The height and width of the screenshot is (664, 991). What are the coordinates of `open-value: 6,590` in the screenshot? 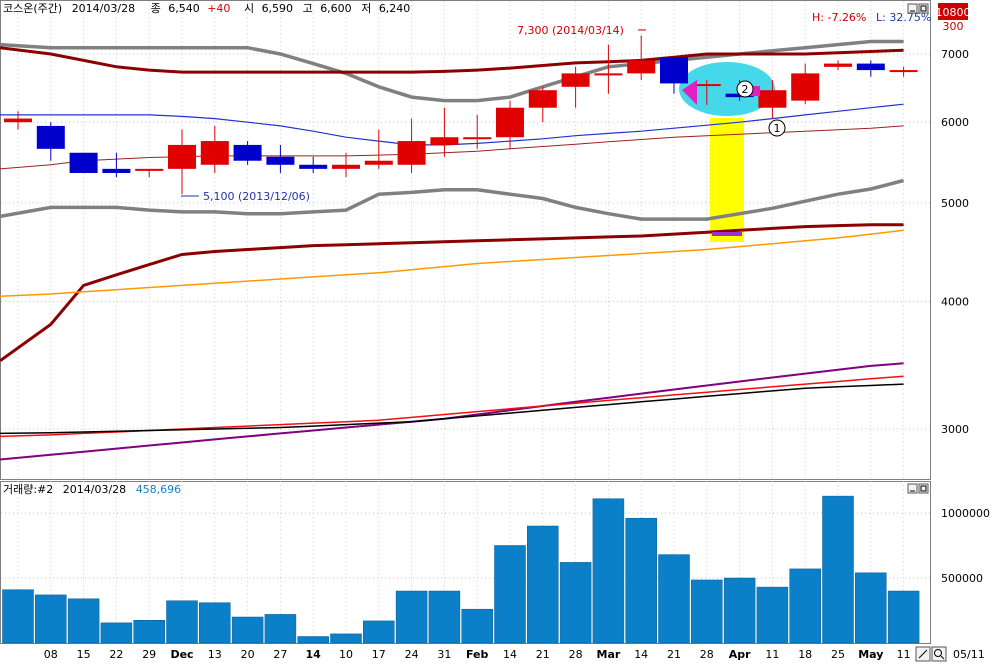 It's located at (278, 8).